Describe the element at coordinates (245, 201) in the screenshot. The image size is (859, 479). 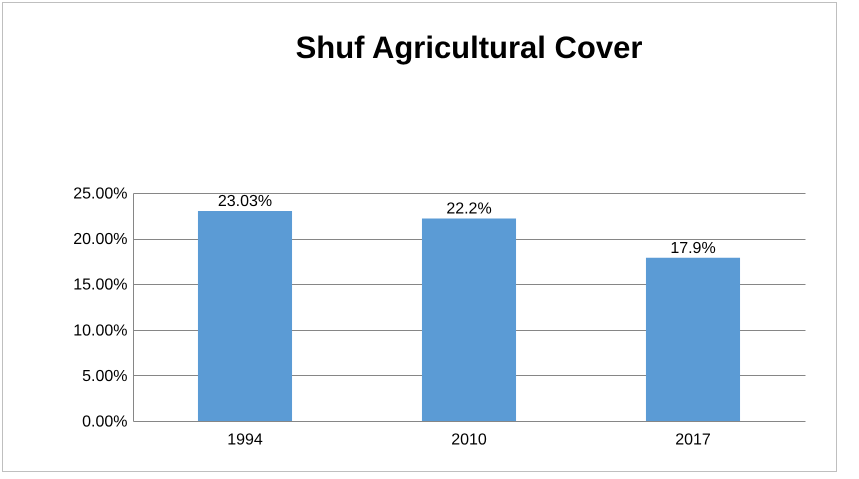
I see `data-label: 23.03%` at that location.